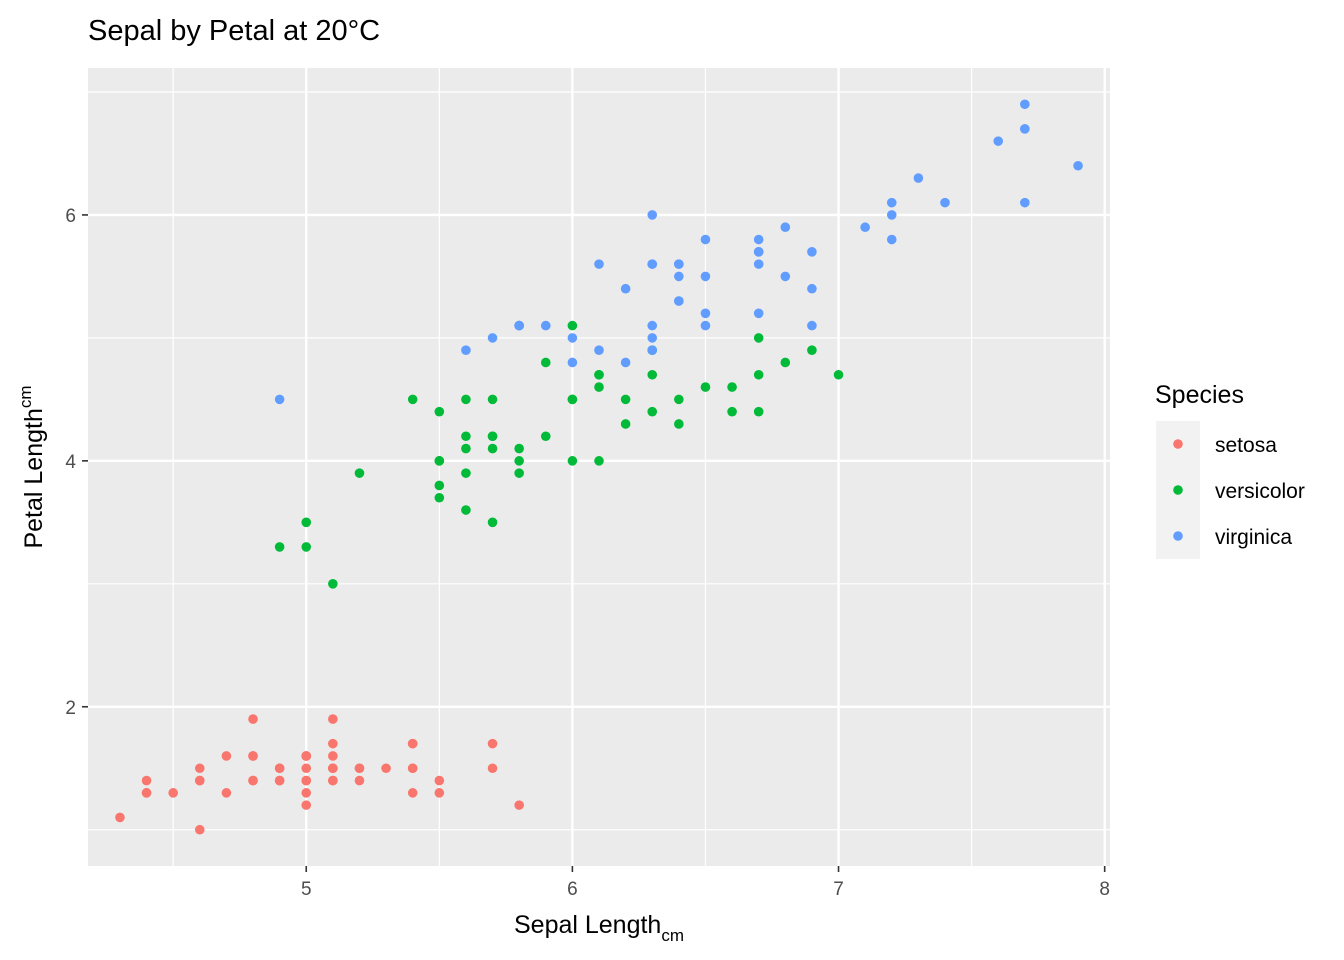  Describe the element at coordinates (34, 478) in the screenshot. I see `y-axis-title-main: Petal Length` at that location.